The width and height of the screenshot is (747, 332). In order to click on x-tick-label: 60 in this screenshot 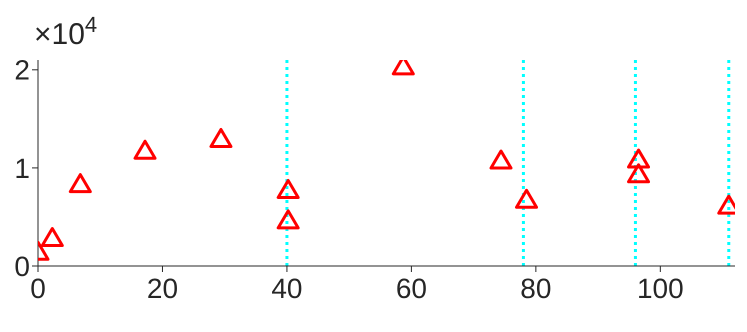, I will do `click(411, 288)`.